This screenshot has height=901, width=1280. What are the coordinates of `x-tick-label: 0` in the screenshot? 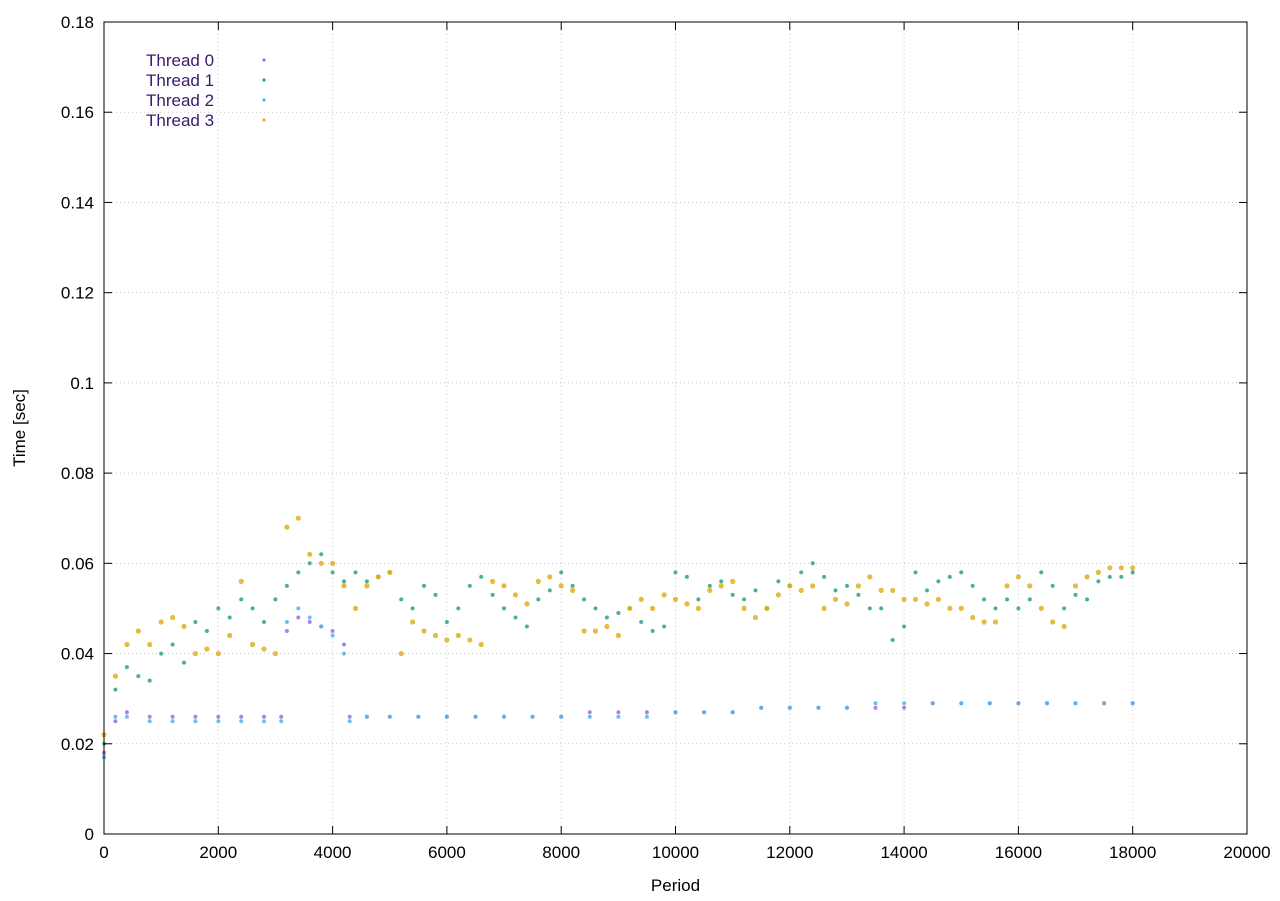 It's located at (103, 852).